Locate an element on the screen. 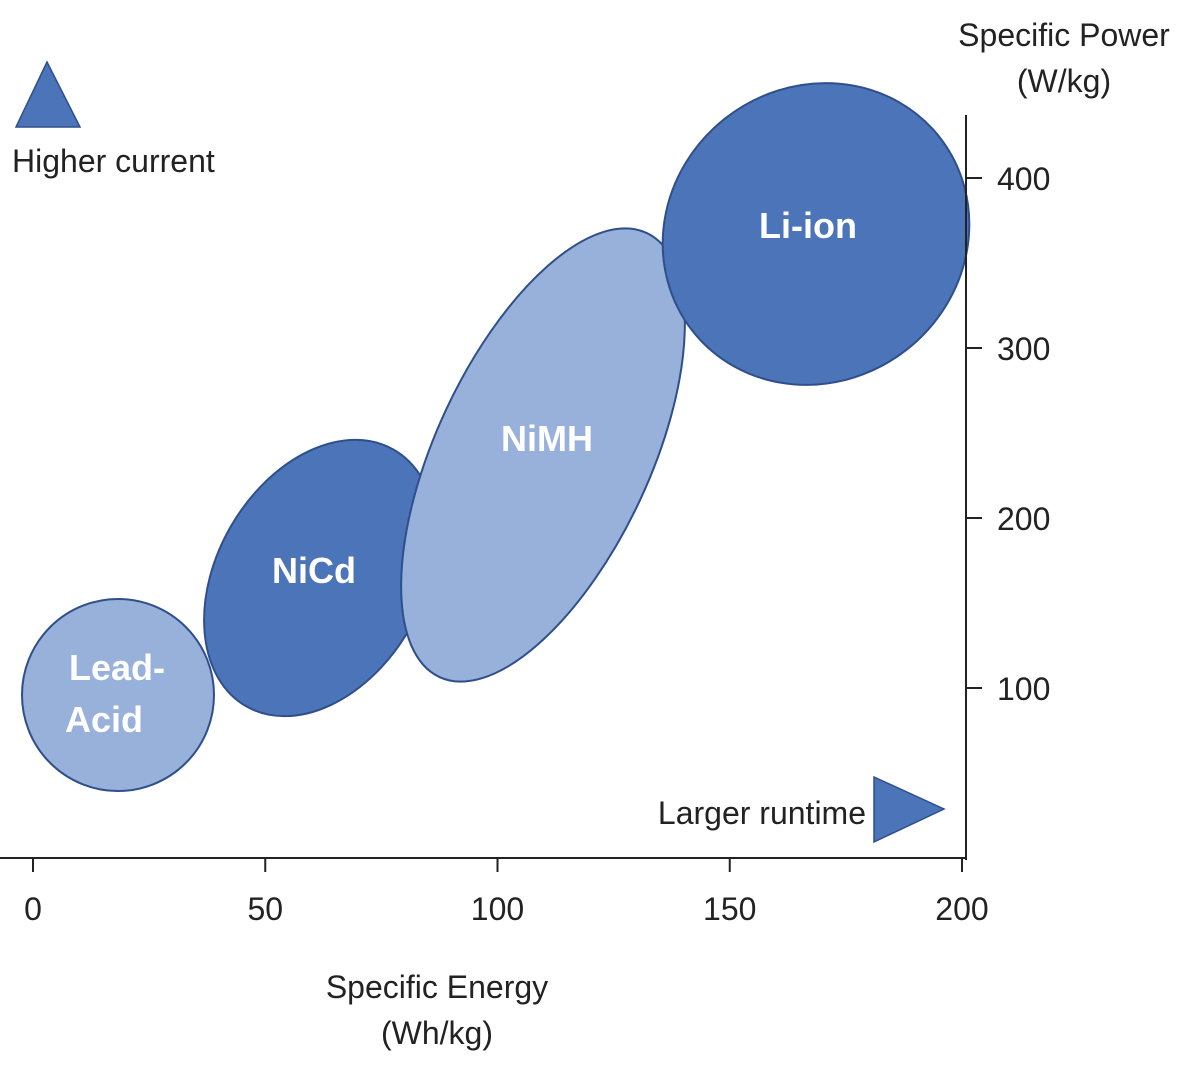  y-axis-ticks: 100 200 300 400 is located at coordinates (1008, 434).